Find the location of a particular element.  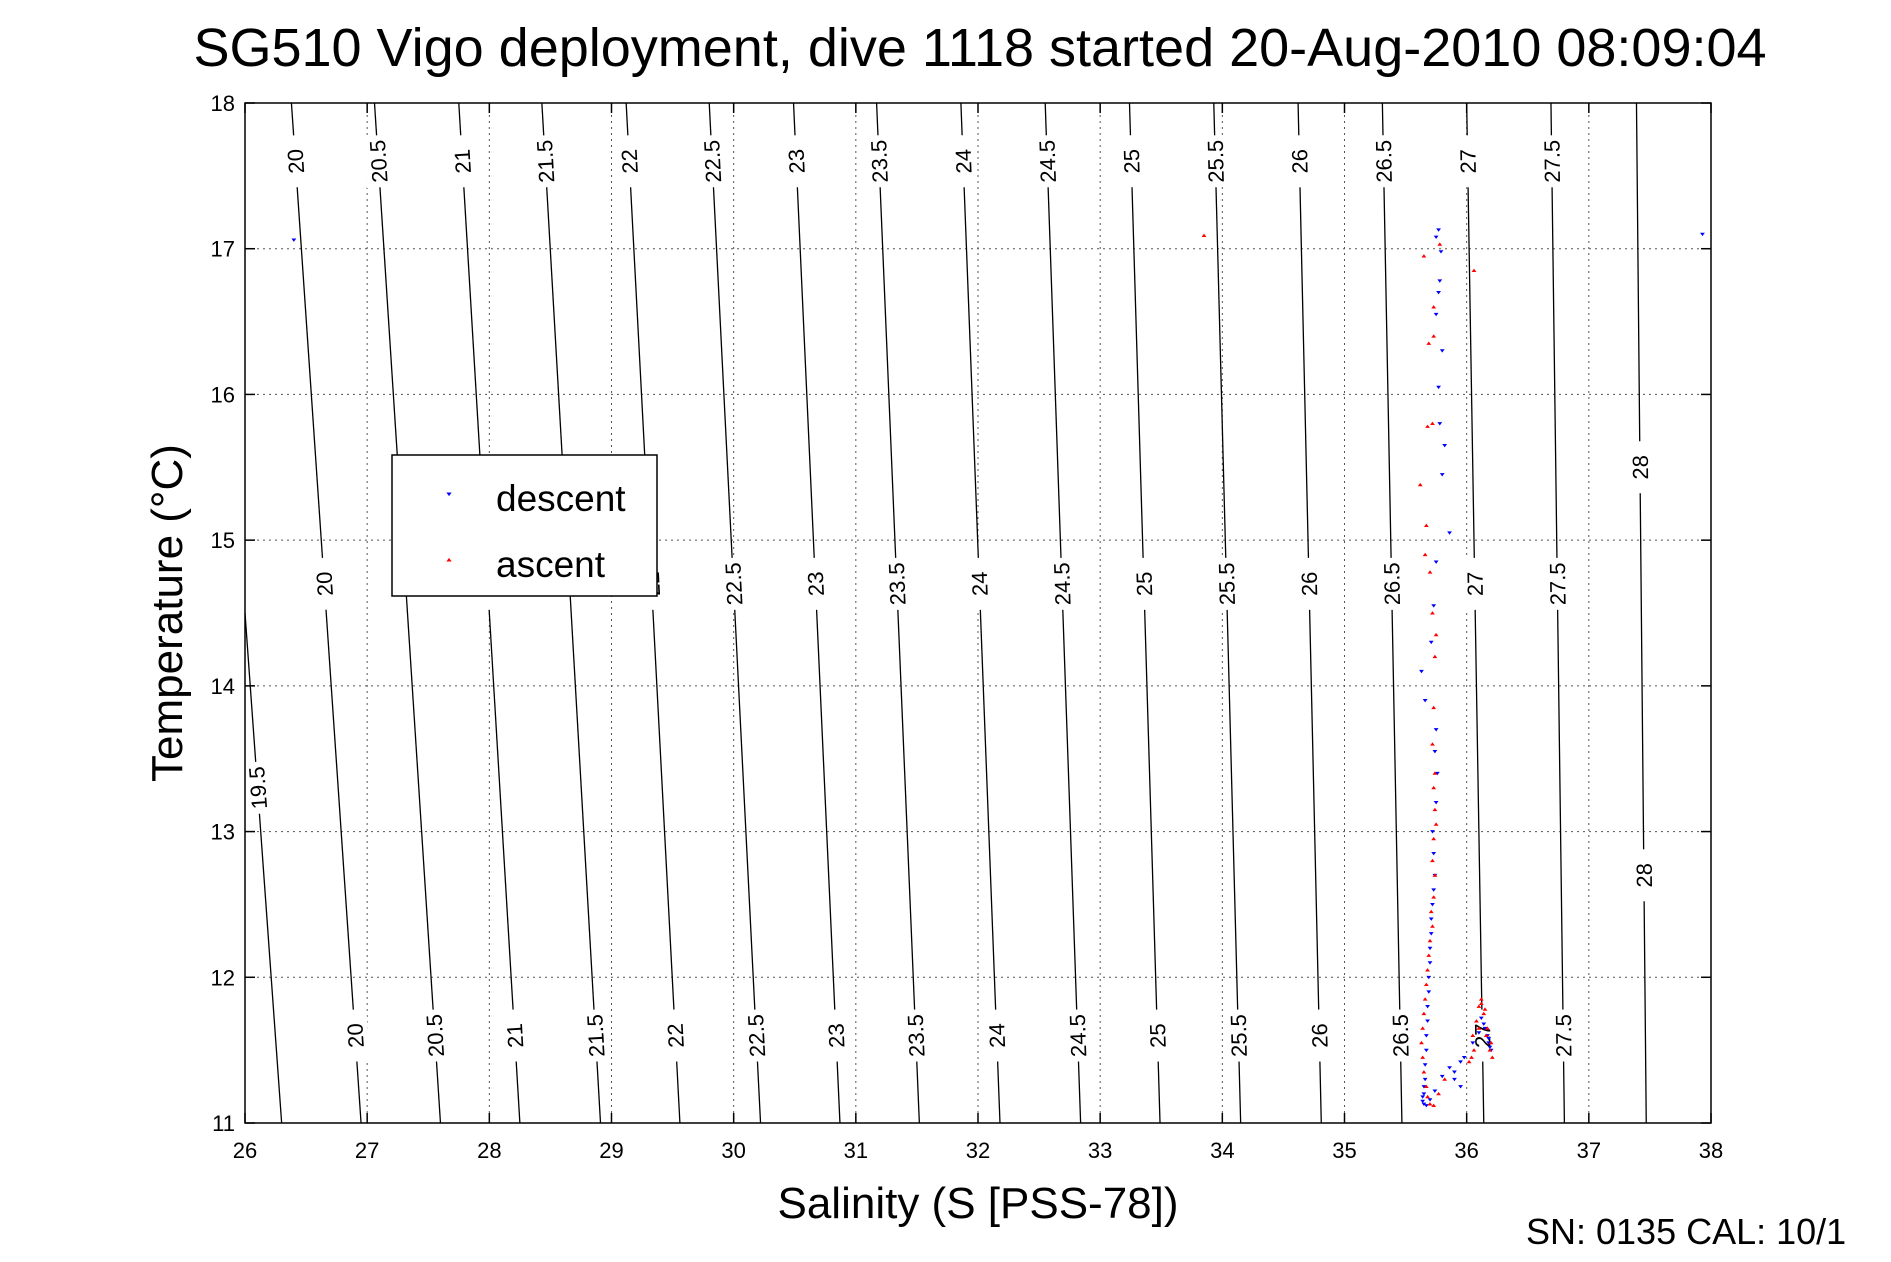

contour-level-label: 22.5 is located at coordinates (756, 1036).